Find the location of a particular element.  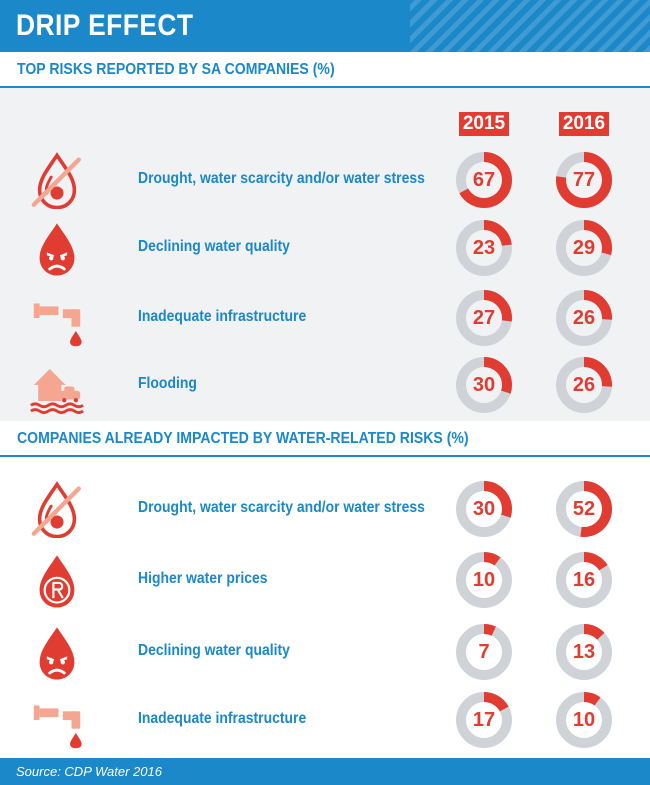

risk-label: Higher water prices is located at coordinates (203, 578).